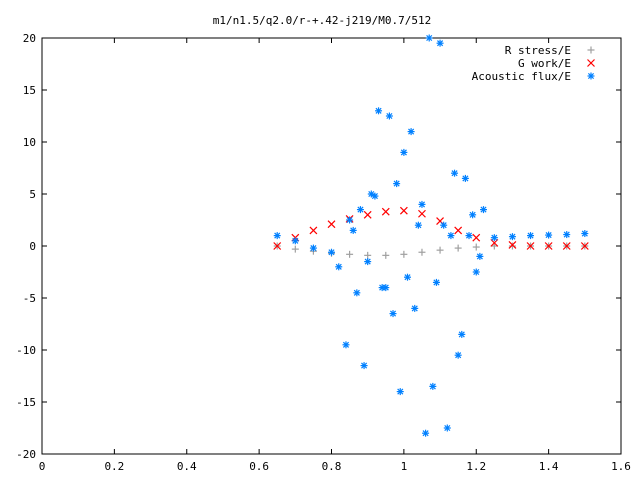  What do you see at coordinates (26, 454) in the screenshot?
I see `y-tick-label: -20` at bounding box center [26, 454].